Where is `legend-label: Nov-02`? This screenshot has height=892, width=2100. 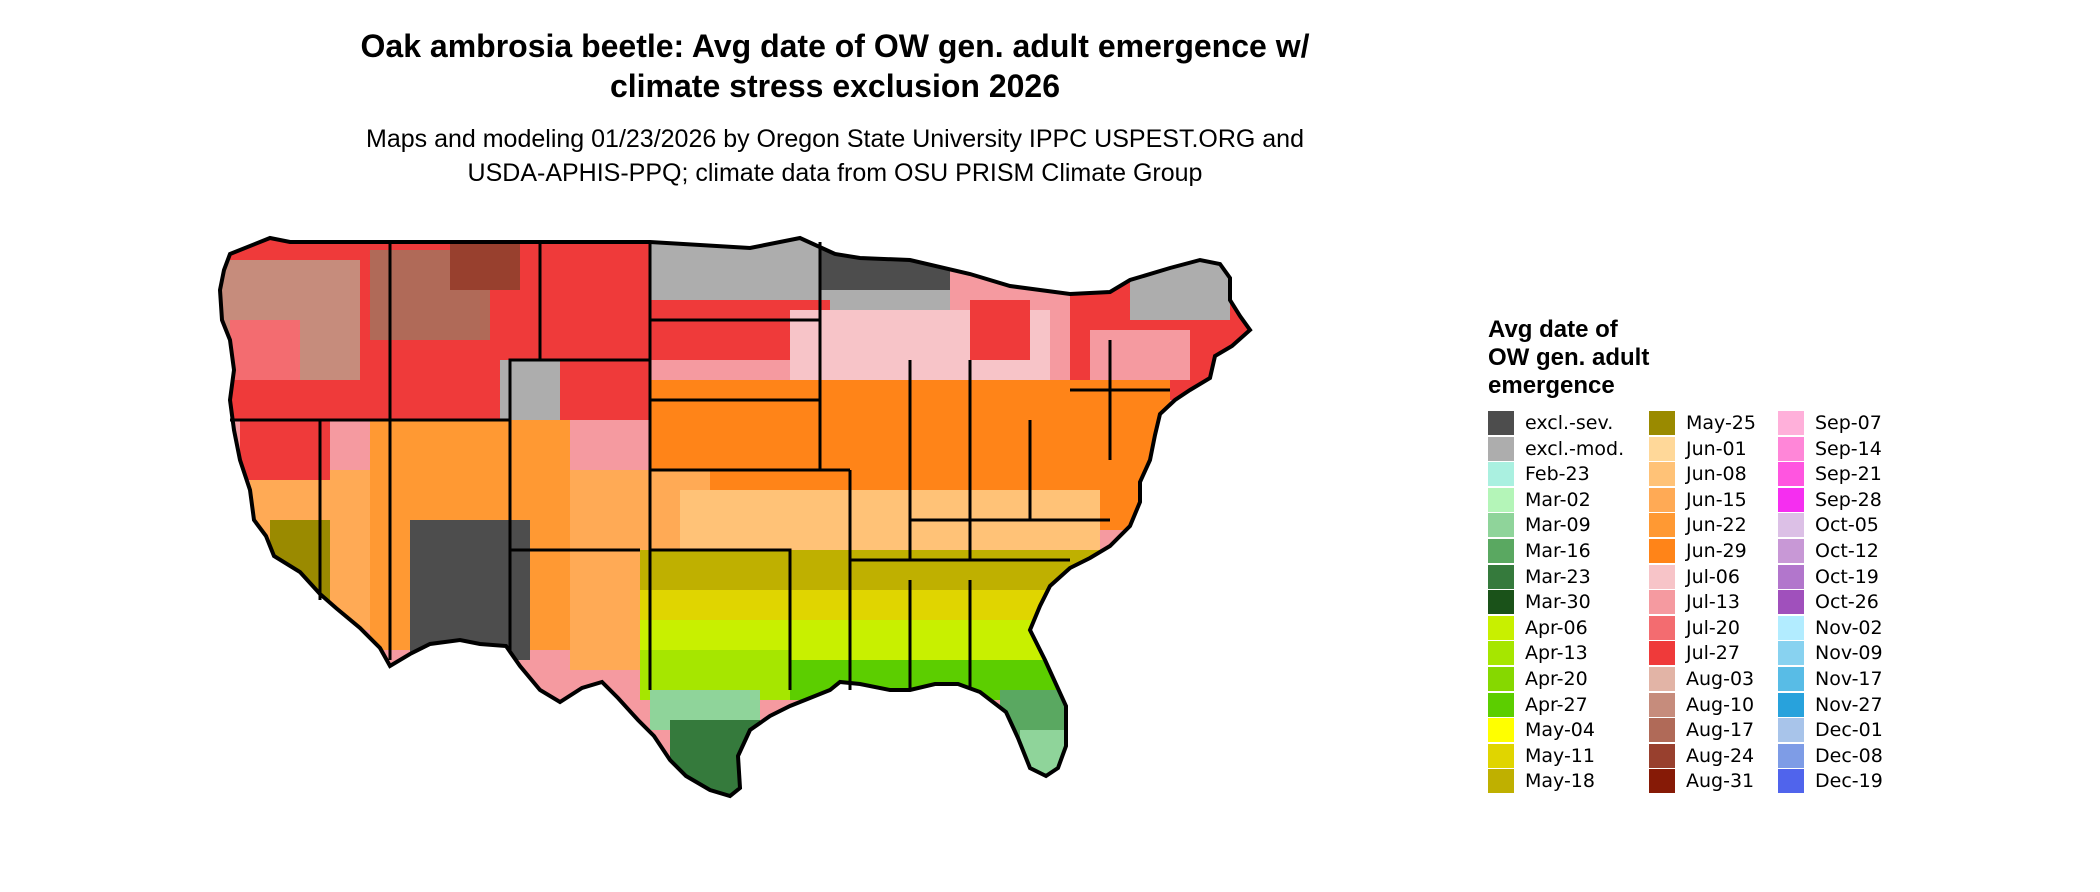
legend-label: Nov-02 is located at coordinates (1849, 627).